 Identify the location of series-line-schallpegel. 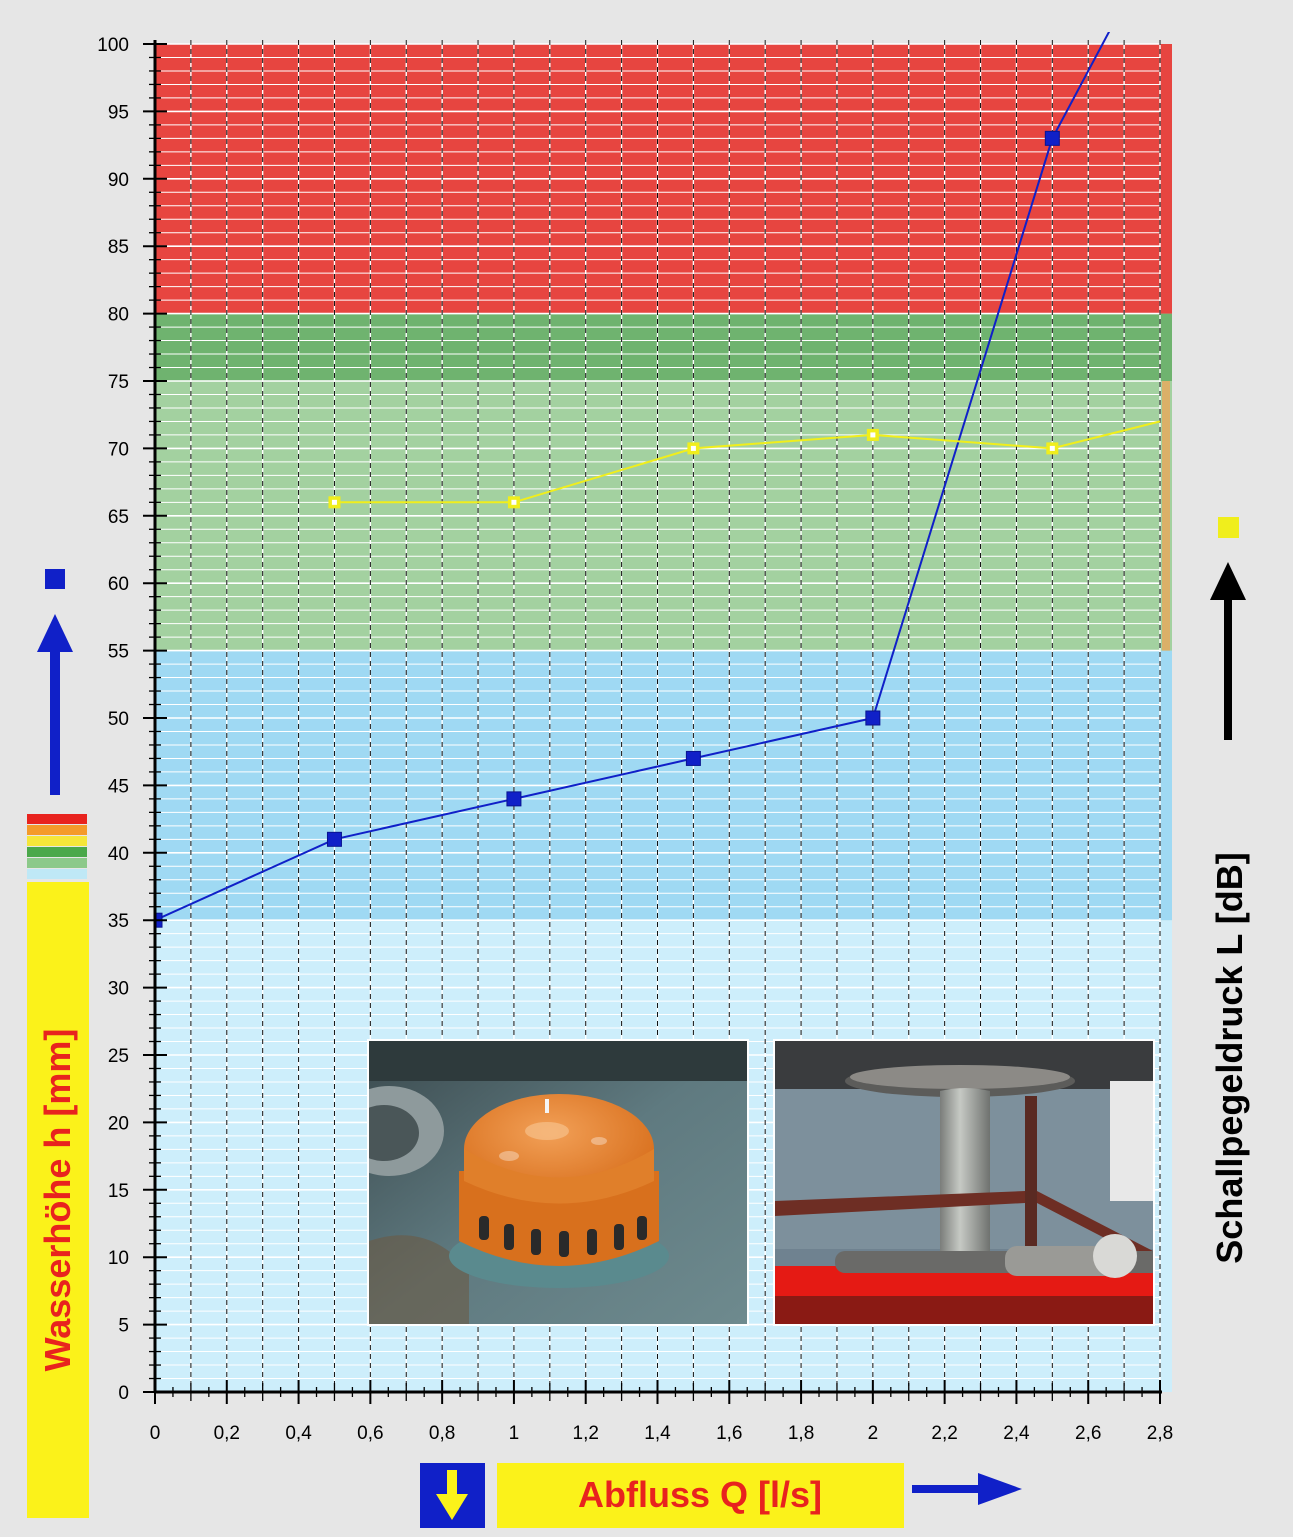
(747, 462).